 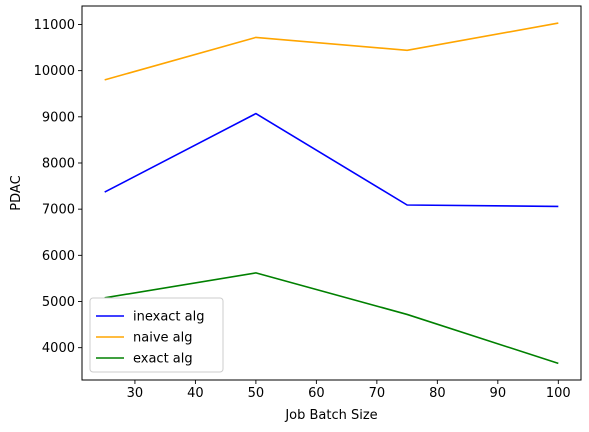 What do you see at coordinates (316, 393) in the screenshot?
I see `x-tick-label: 60` at bounding box center [316, 393].